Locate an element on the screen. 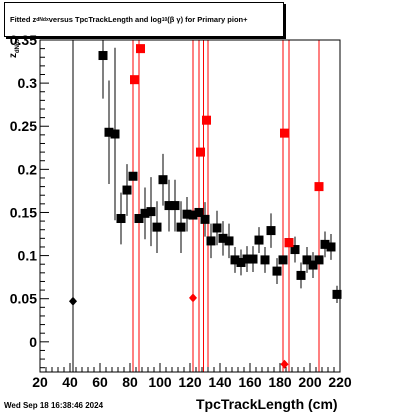 Image resolution: width=400 pixels, height=414 pixels. y-tick-label: 0.3 is located at coordinates (28, 83).